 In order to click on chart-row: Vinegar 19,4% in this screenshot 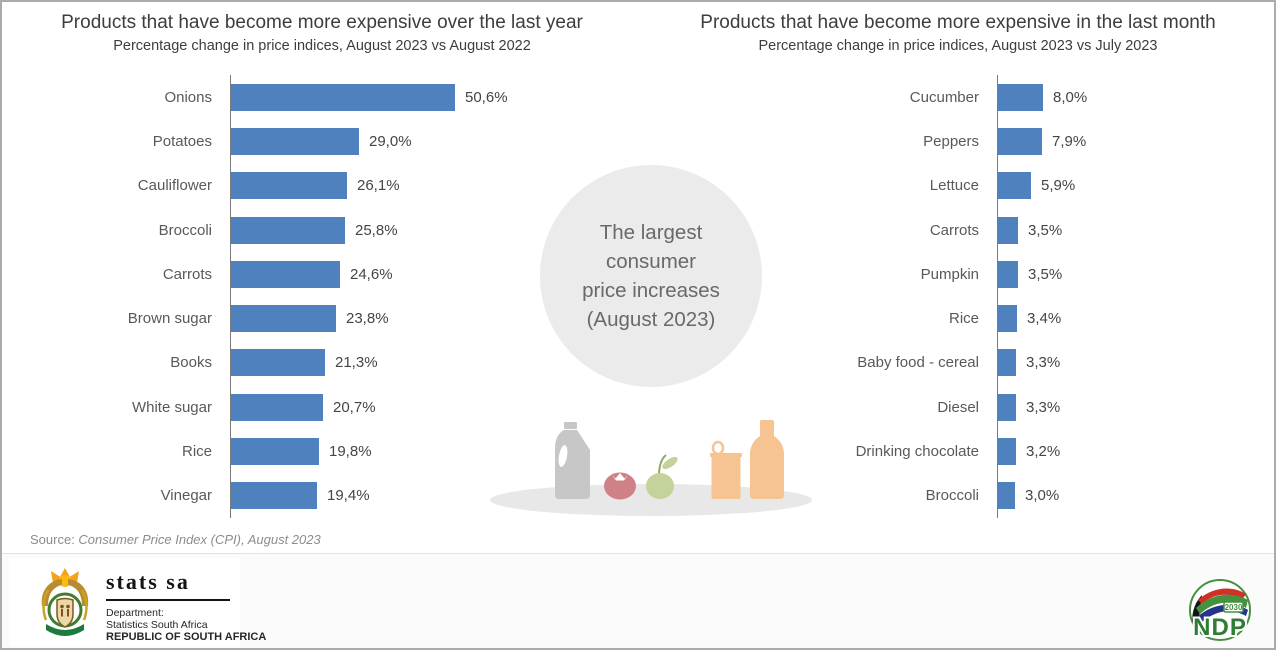, I will do `click(325, 495)`.